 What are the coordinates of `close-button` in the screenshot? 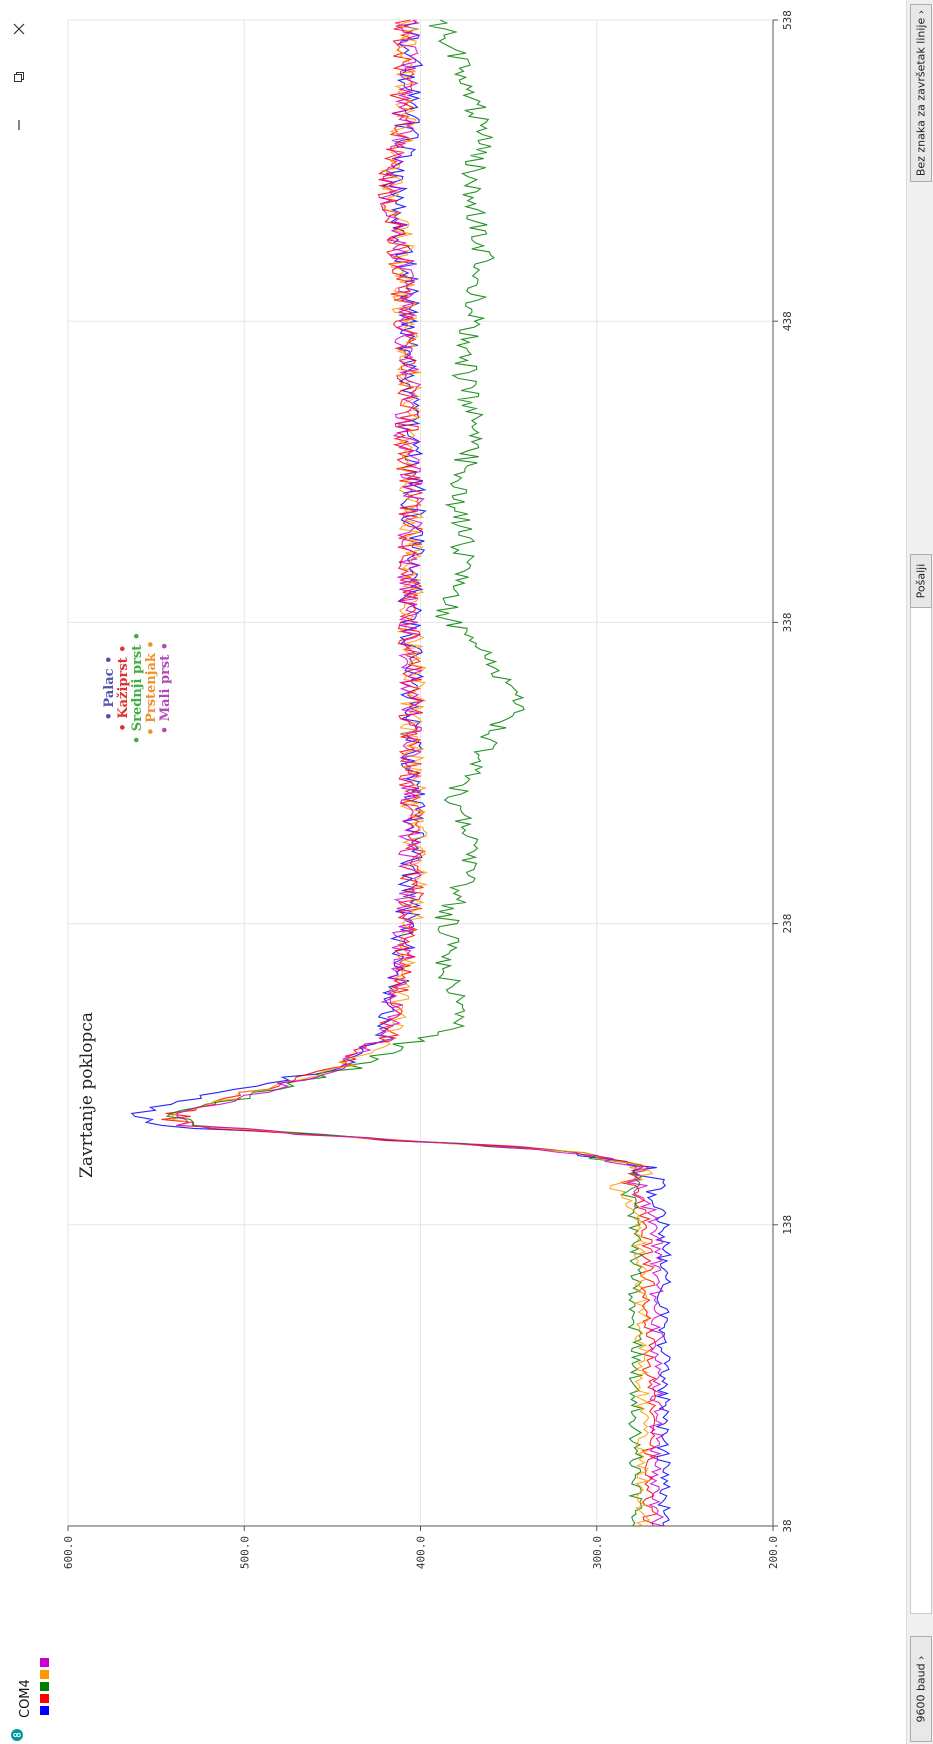 It's located at (19, 29).